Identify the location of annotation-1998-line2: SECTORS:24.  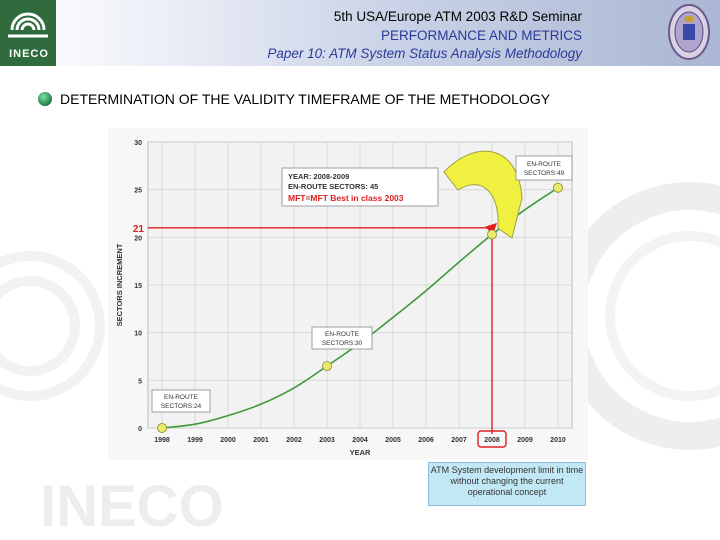
(181, 406).